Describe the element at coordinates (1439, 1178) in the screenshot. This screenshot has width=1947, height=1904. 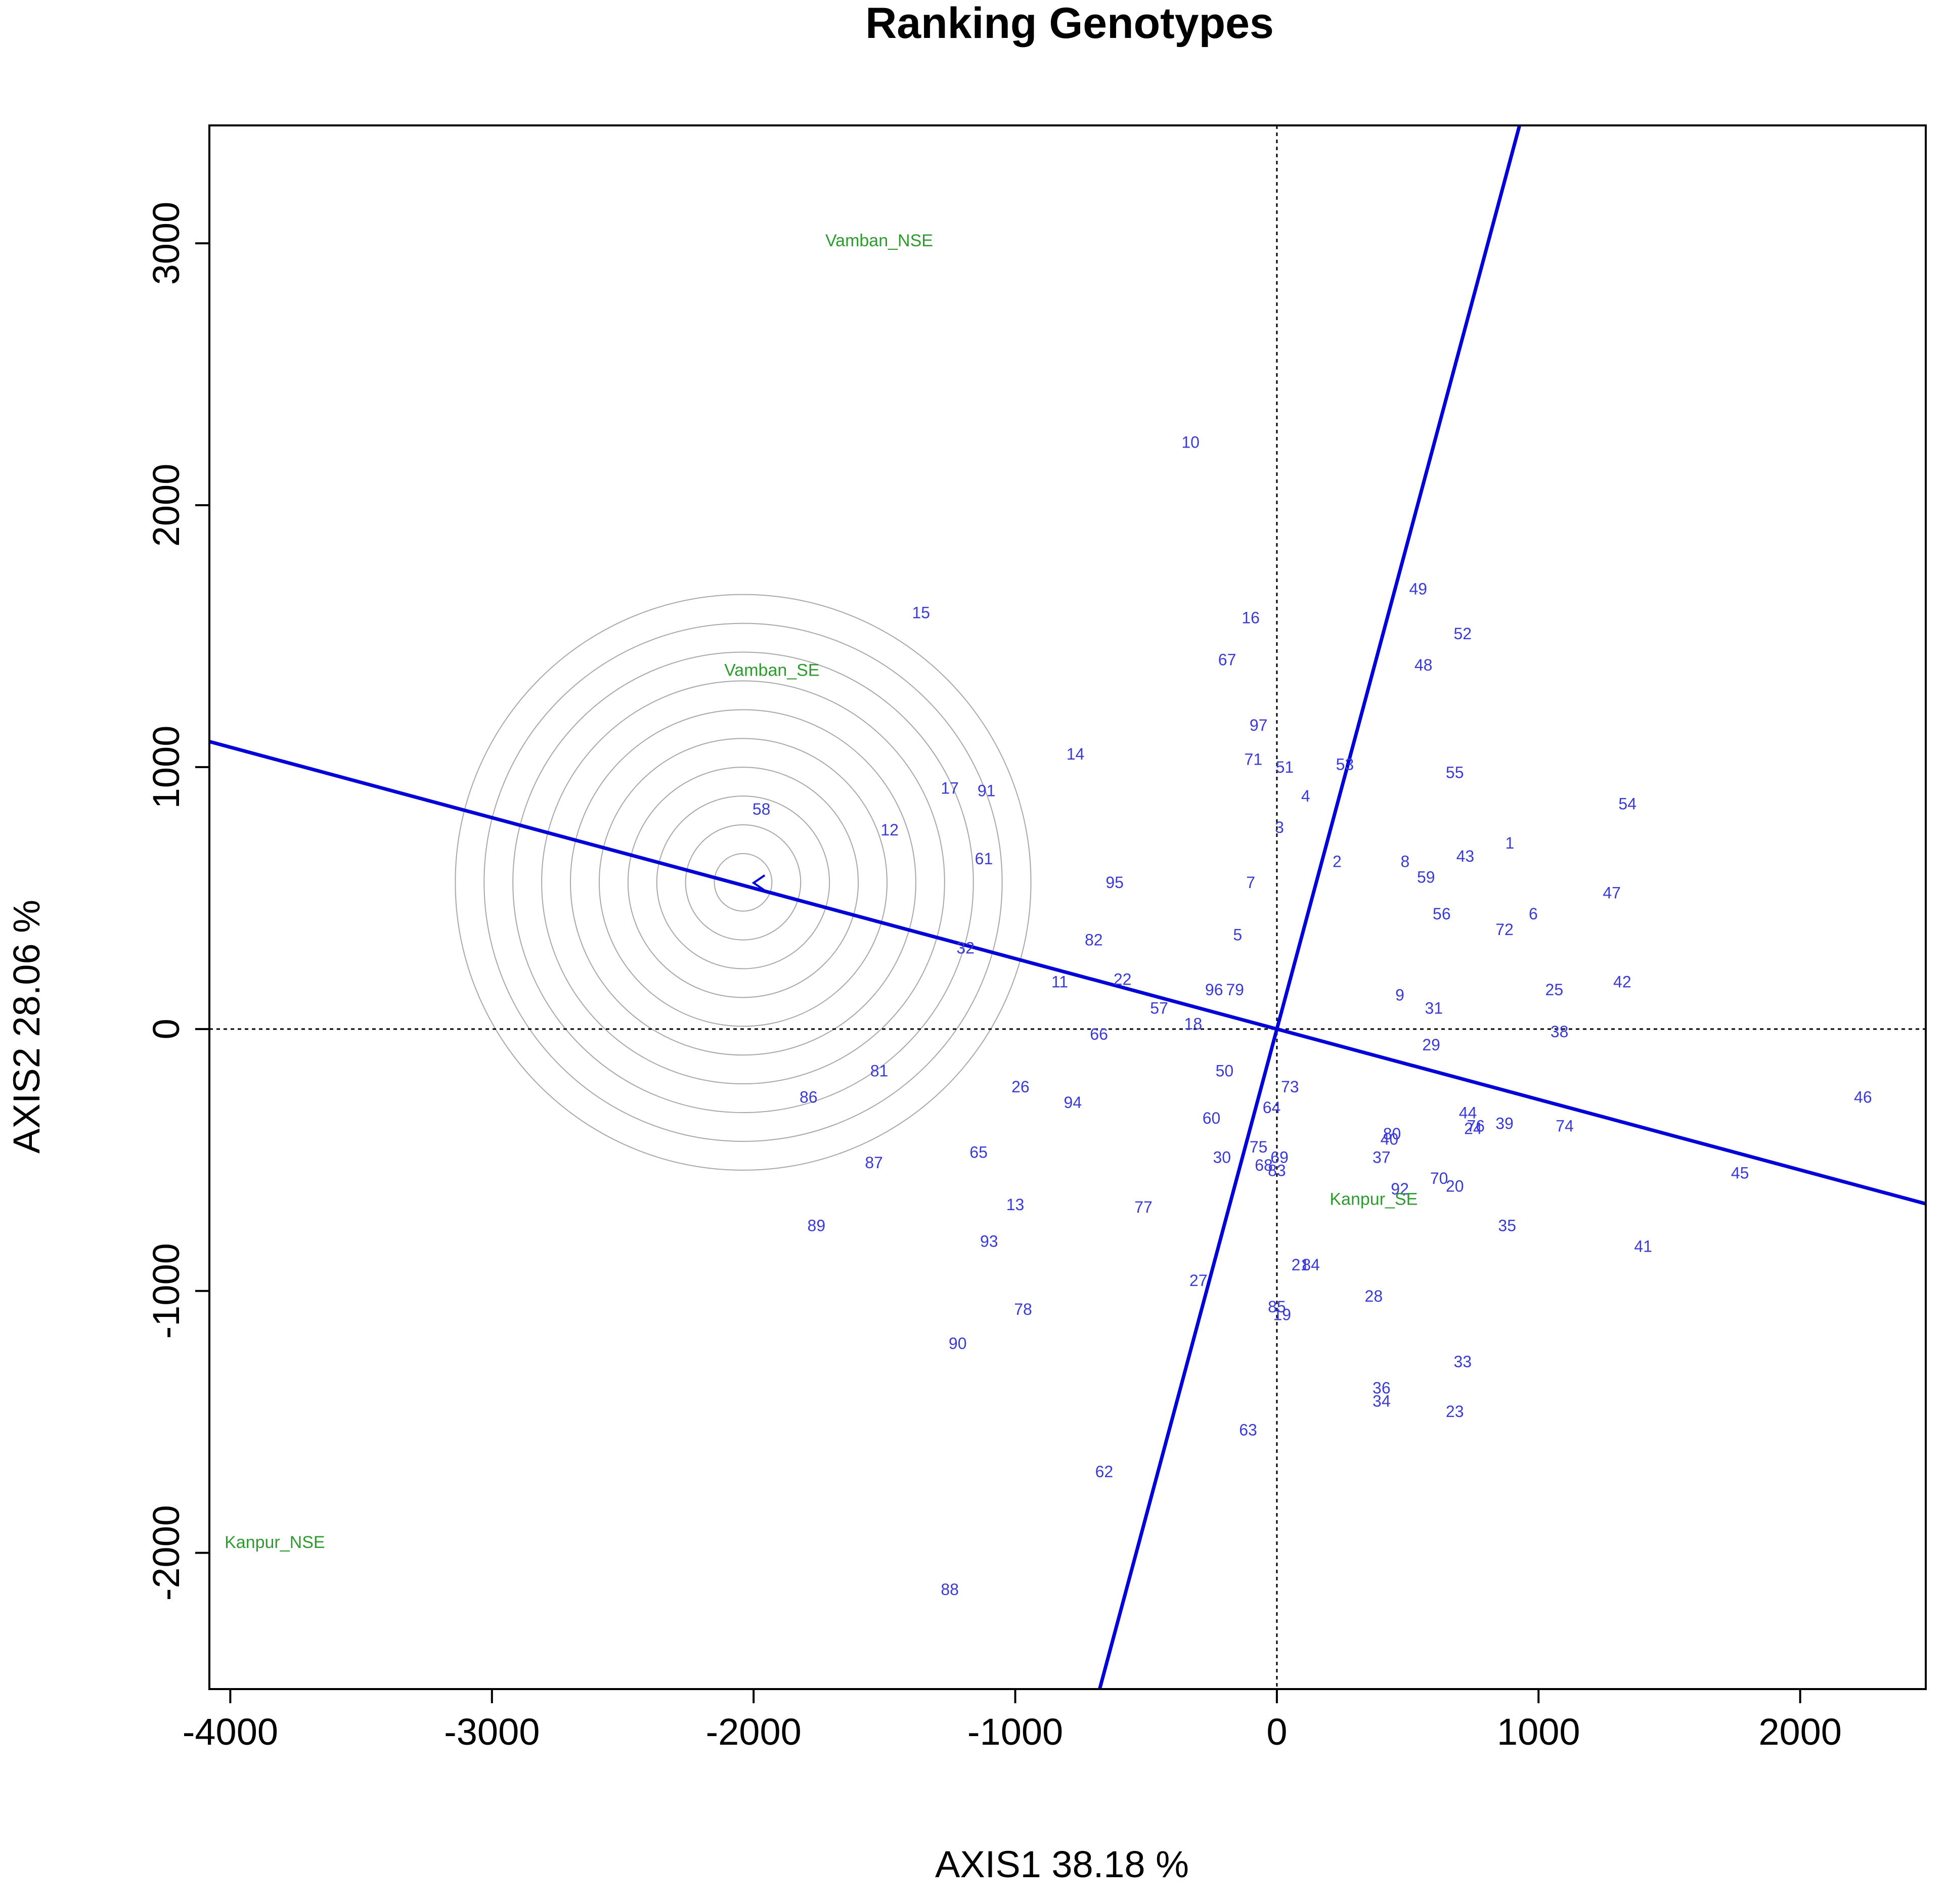
I see `genotype-label: 70` at that location.